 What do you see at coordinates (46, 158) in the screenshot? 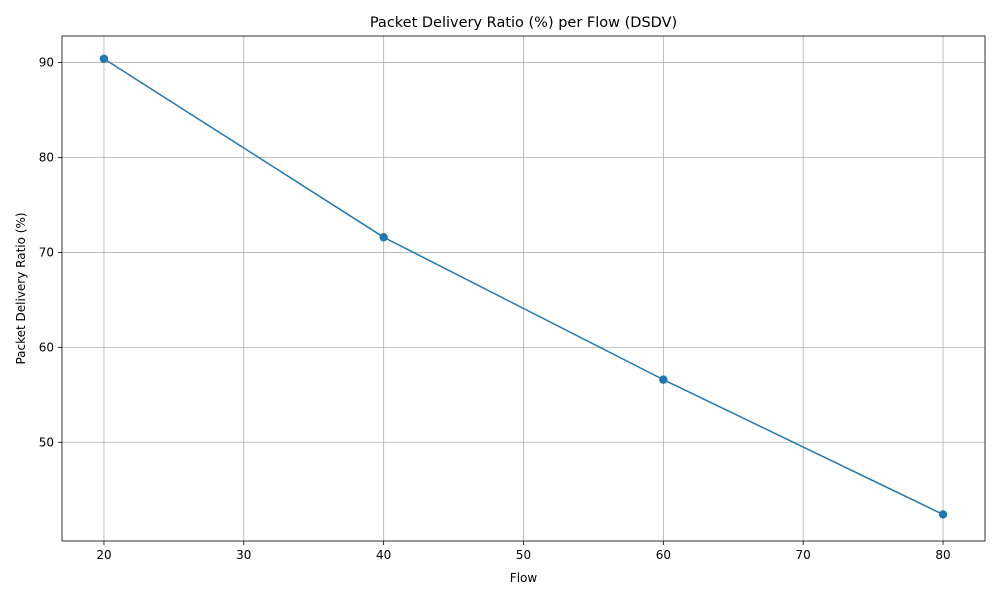
I see `y-tick-label: 80` at bounding box center [46, 158].